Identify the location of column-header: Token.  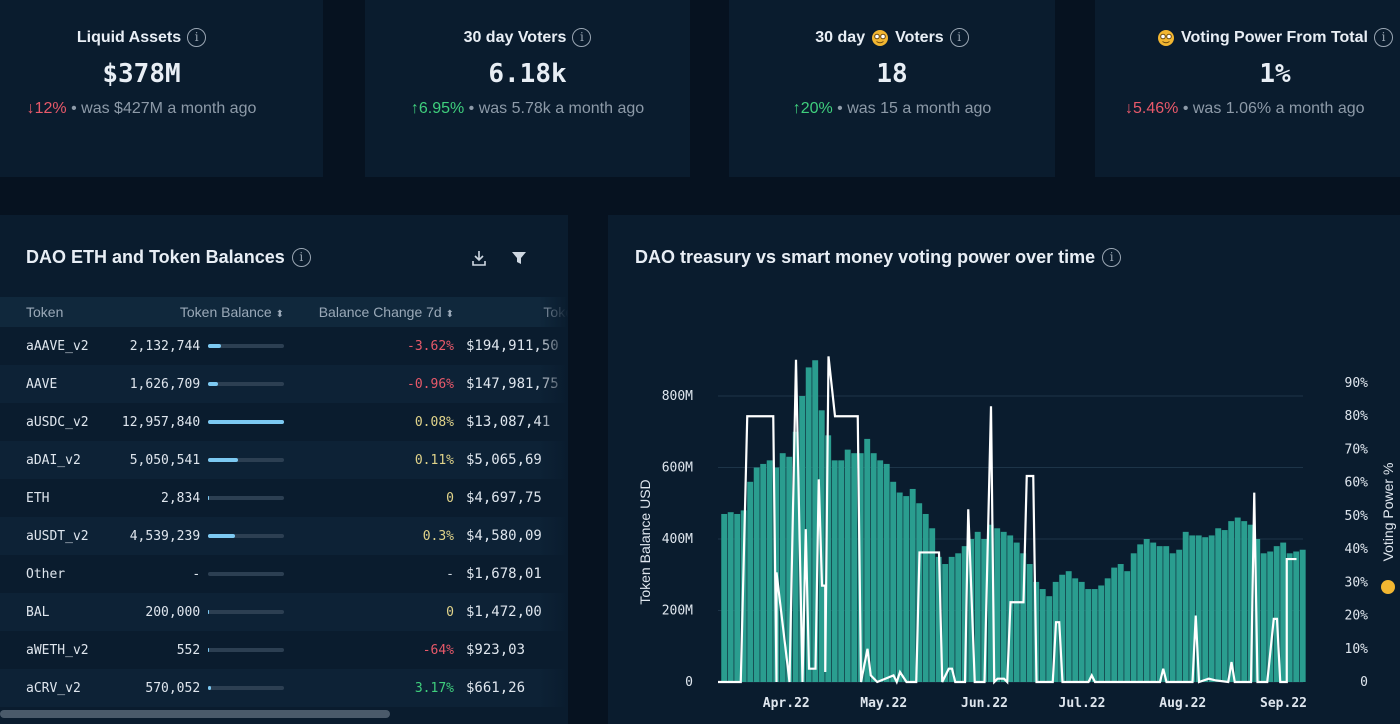
(55, 312).